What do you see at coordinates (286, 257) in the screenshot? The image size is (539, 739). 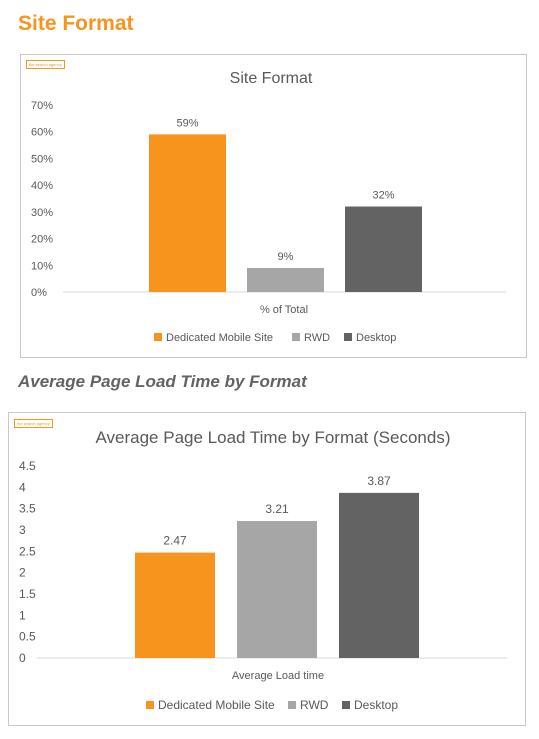 I see `data-label-rwd: 9%` at bounding box center [286, 257].